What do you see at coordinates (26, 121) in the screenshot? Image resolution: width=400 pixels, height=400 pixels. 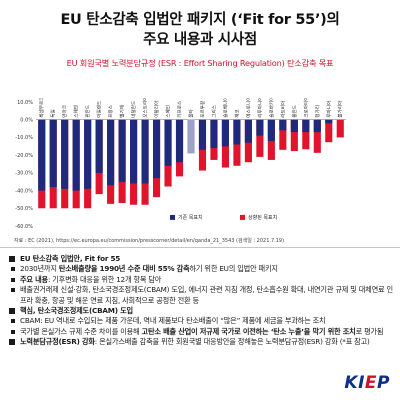 I see `y-tick-label: 0.0%` at bounding box center [26, 121].